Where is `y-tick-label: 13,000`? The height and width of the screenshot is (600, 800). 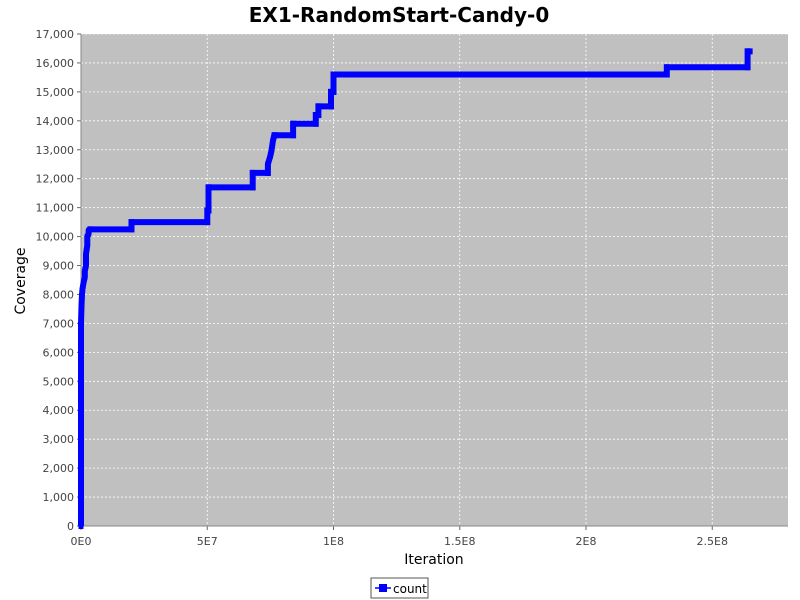
y-tick-label: 13,000 is located at coordinates (55, 150).